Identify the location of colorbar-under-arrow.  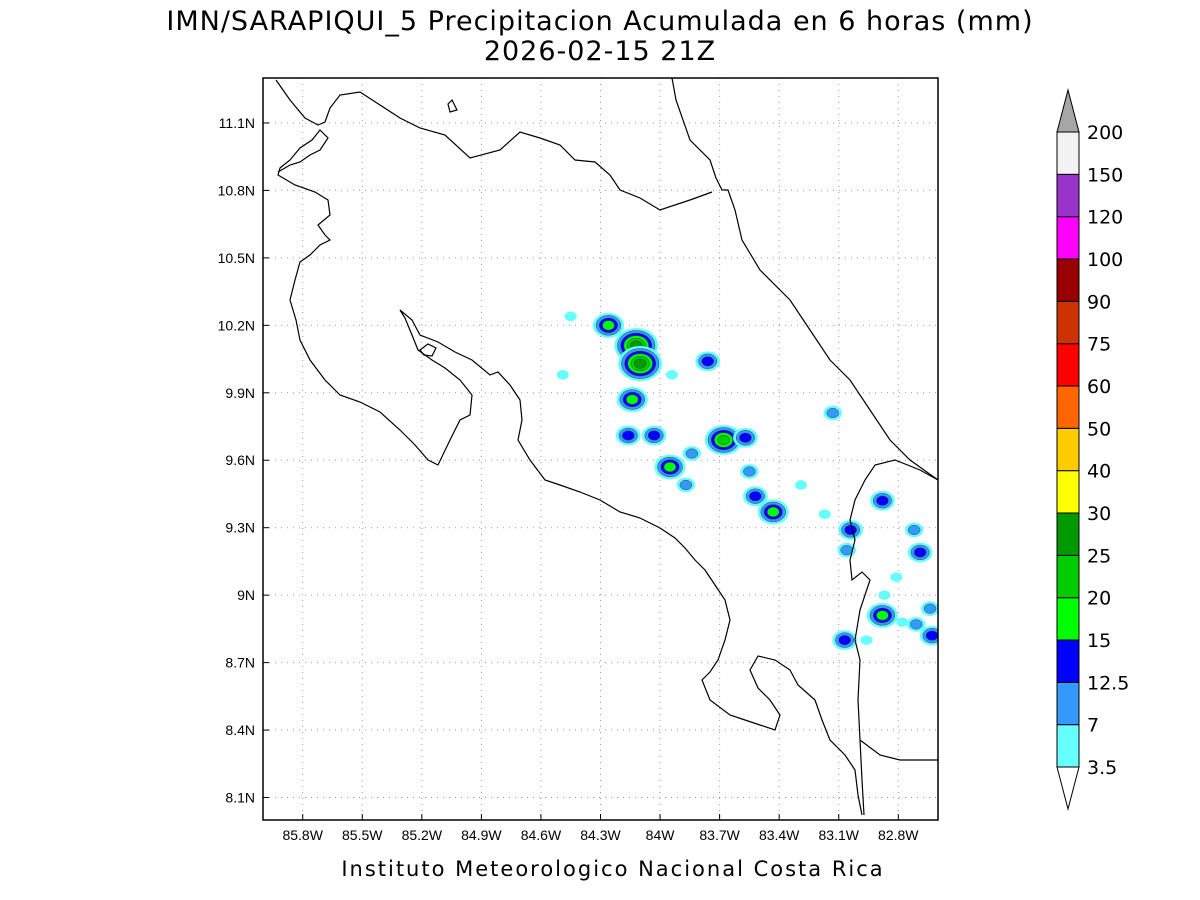
(1068, 788).